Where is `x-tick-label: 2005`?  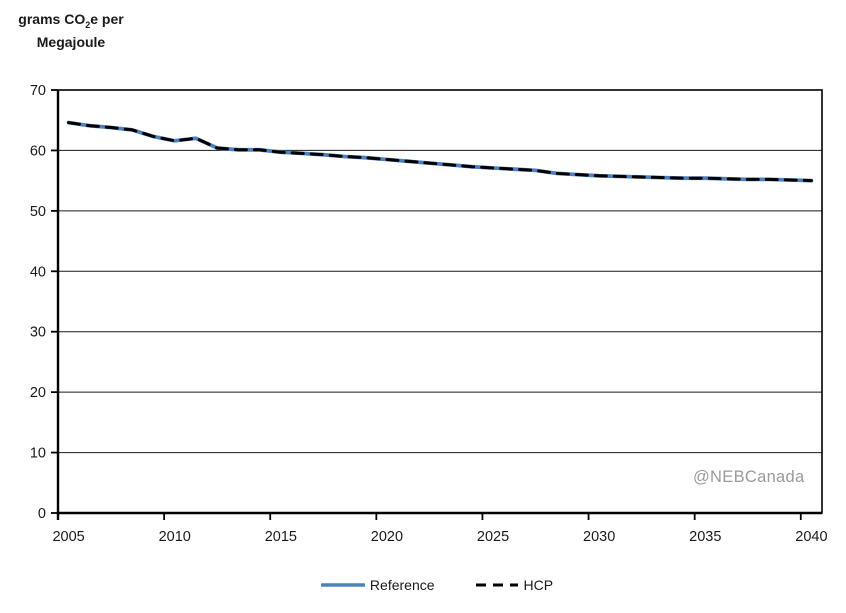
x-tick-label: 2005 is located at coordinates (68, 537).